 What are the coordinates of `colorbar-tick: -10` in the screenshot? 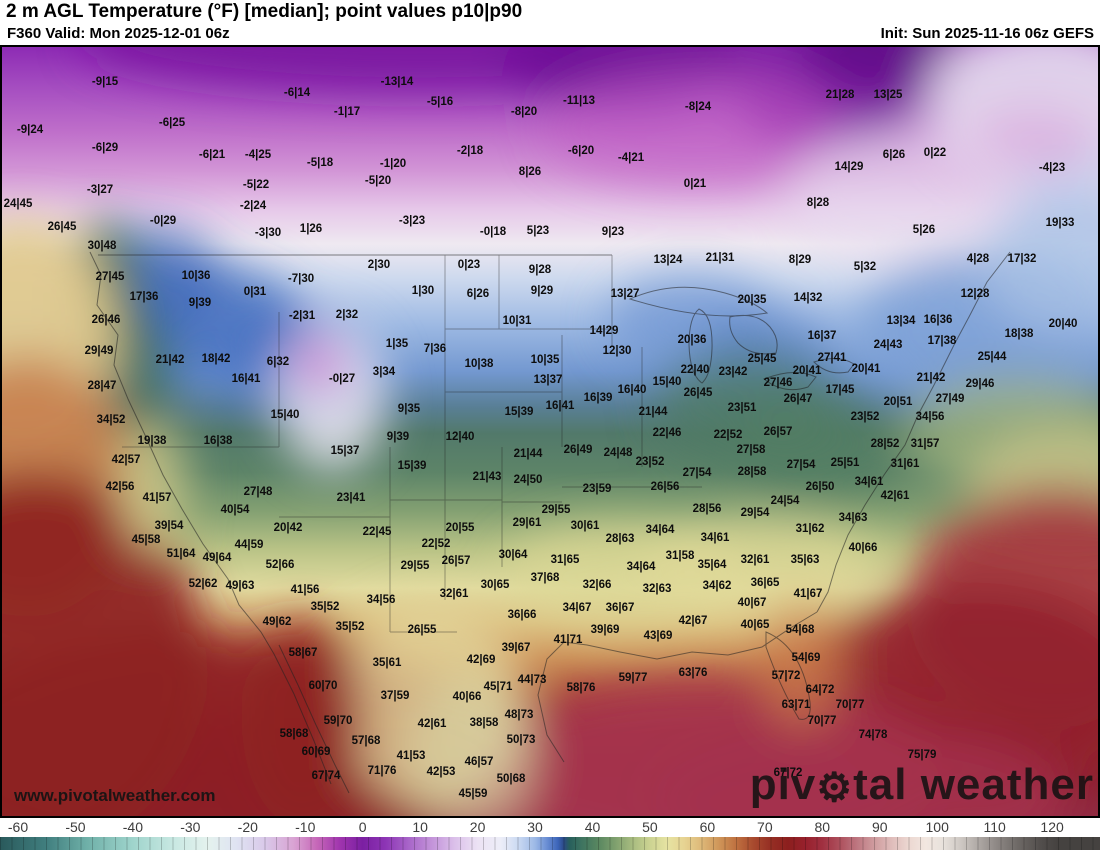 It's located at (305, 827).